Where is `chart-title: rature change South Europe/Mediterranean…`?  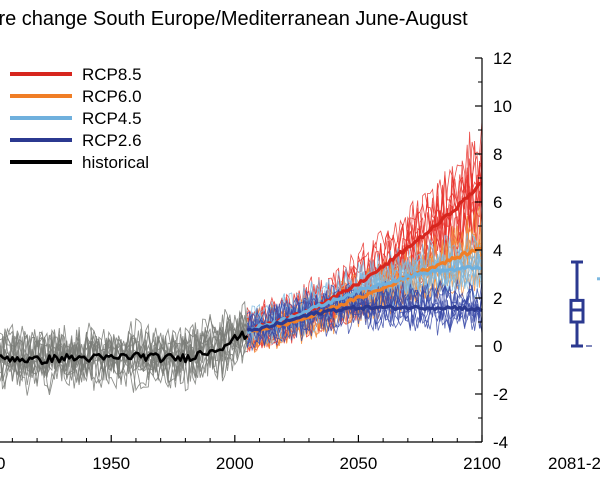 chart-title: rature change South Europe/Mediterranean… is located at coordinates (300, 20).